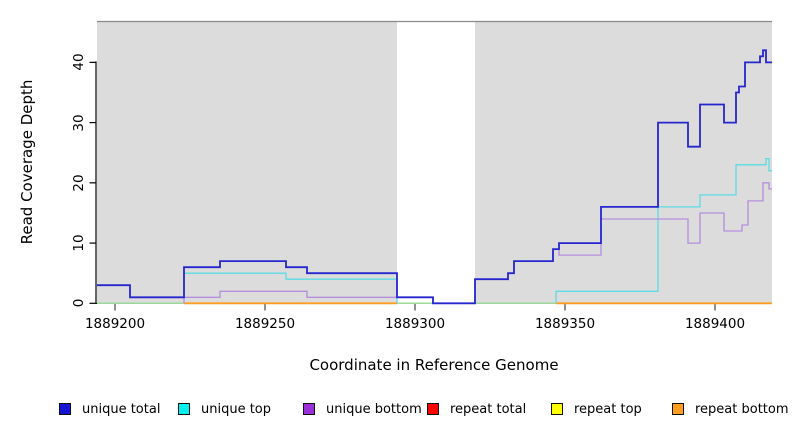  Describe the element at coordinates (79, 183) in the screenshot. I see `y-tick-label: 20` at that location.